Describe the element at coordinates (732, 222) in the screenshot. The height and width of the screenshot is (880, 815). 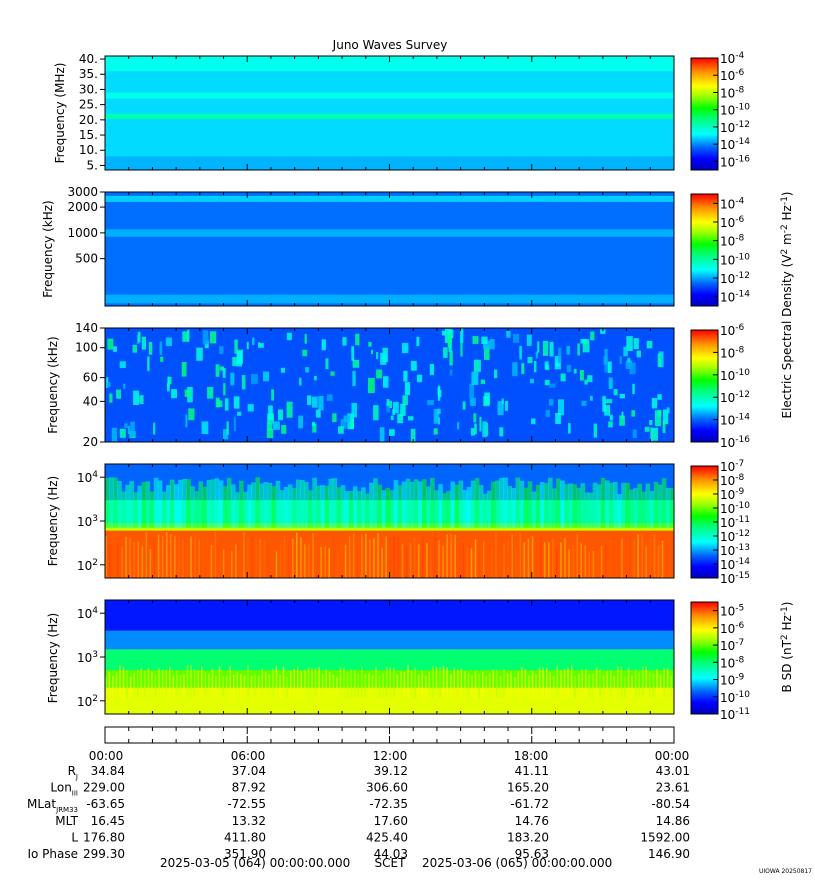
I see `colorbar-tick-label: 10⁻⁶` at that location.